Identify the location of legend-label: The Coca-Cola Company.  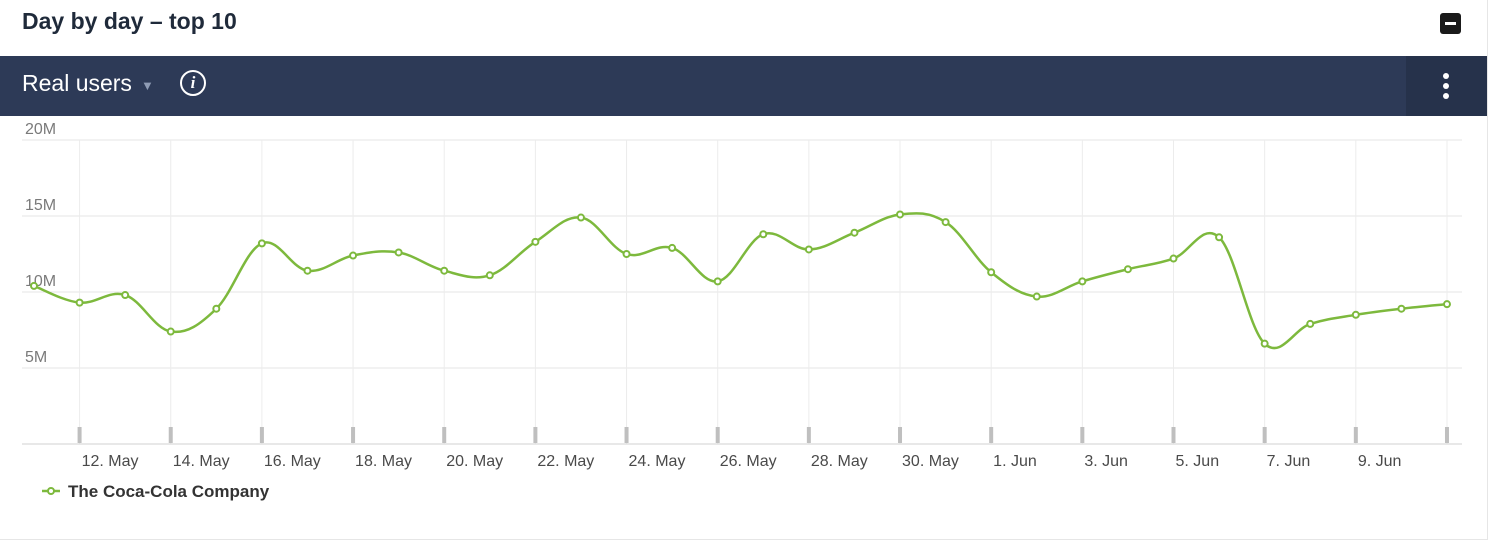
(169, 491).